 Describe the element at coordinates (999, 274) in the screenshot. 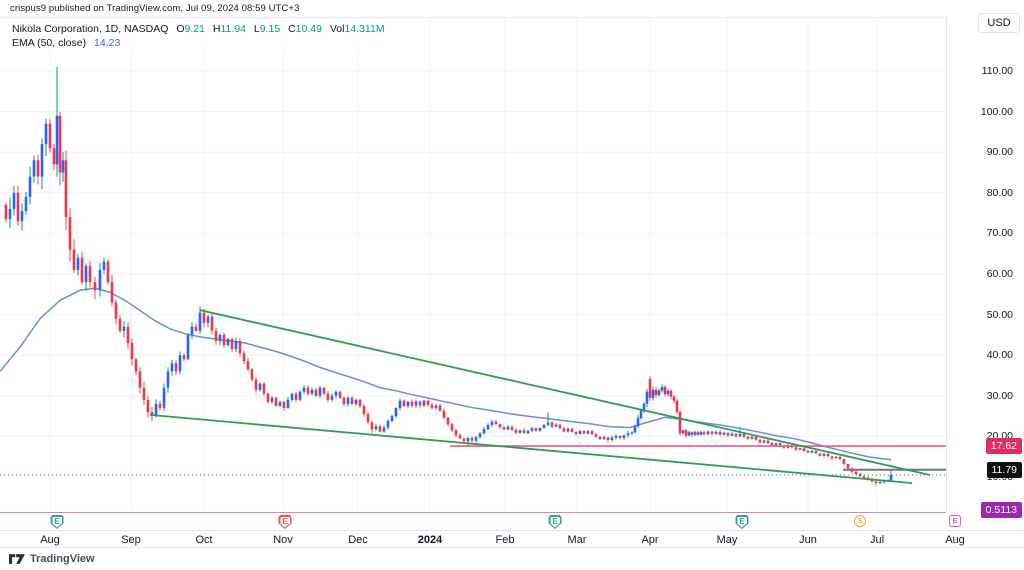

I see `price-tick-label: 60.00` at that location.